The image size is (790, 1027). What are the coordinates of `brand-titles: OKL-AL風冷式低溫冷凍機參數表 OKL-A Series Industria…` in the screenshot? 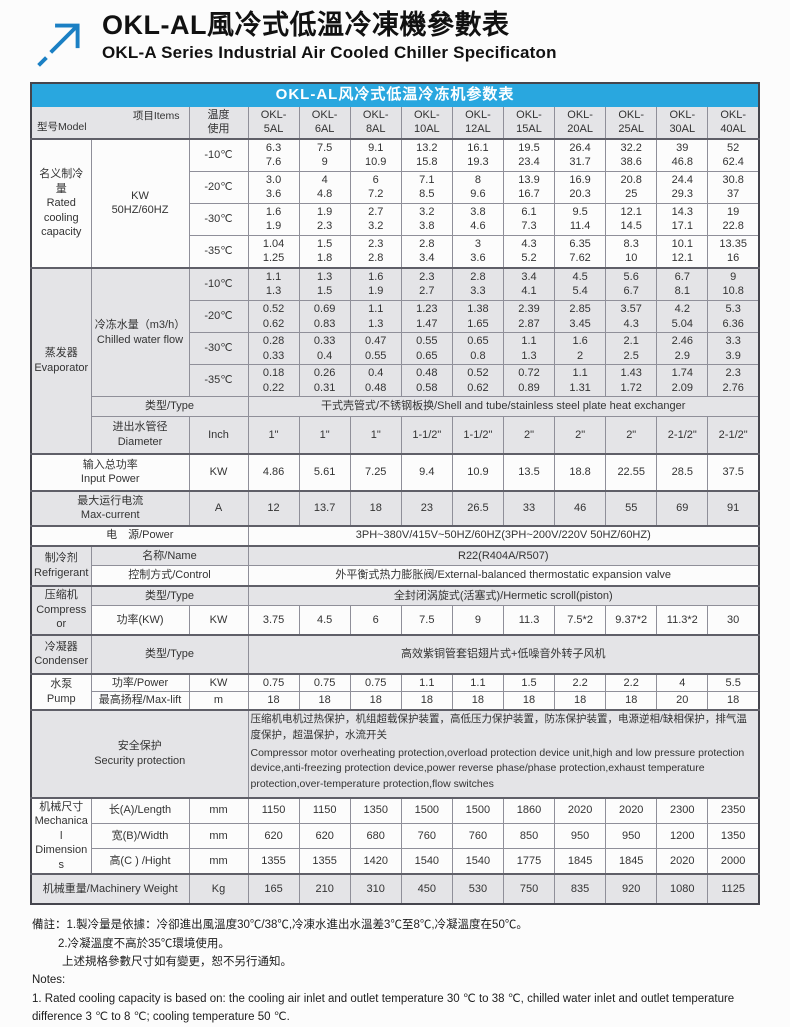 It's located at (329, 36).